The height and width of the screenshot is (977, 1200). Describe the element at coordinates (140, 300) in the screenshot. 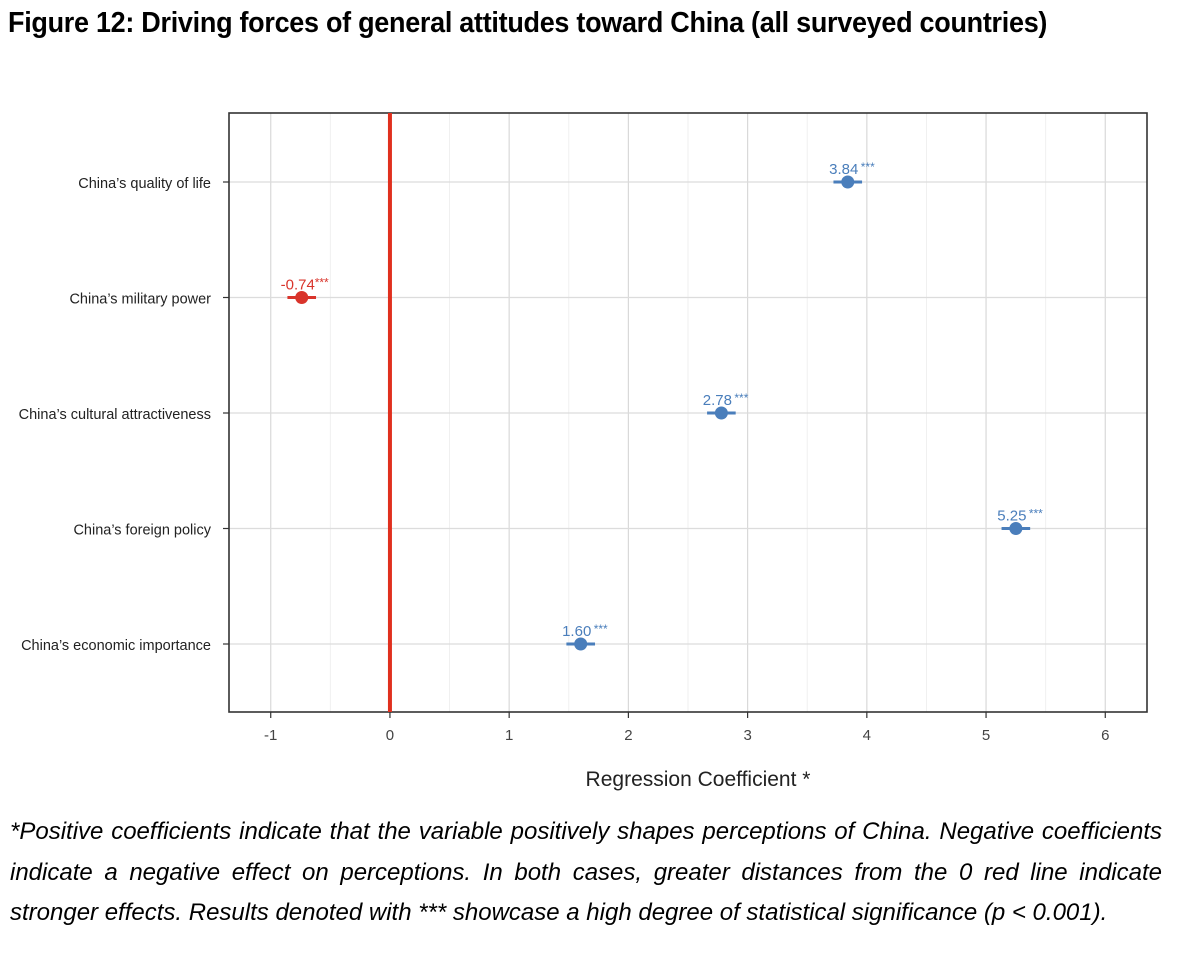

I see `y-category-label: China’s military power` at that location.